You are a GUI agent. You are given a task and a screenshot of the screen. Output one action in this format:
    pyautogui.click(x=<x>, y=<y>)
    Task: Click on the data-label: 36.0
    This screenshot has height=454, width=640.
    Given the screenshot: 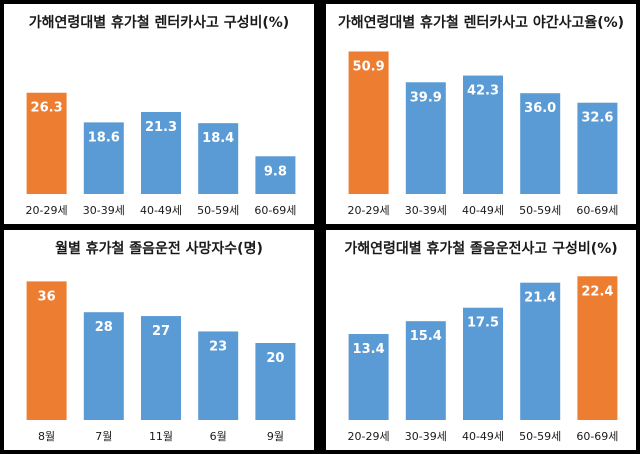 What is the action you would take?
    pyautogui.click(x=540, y=108)
    